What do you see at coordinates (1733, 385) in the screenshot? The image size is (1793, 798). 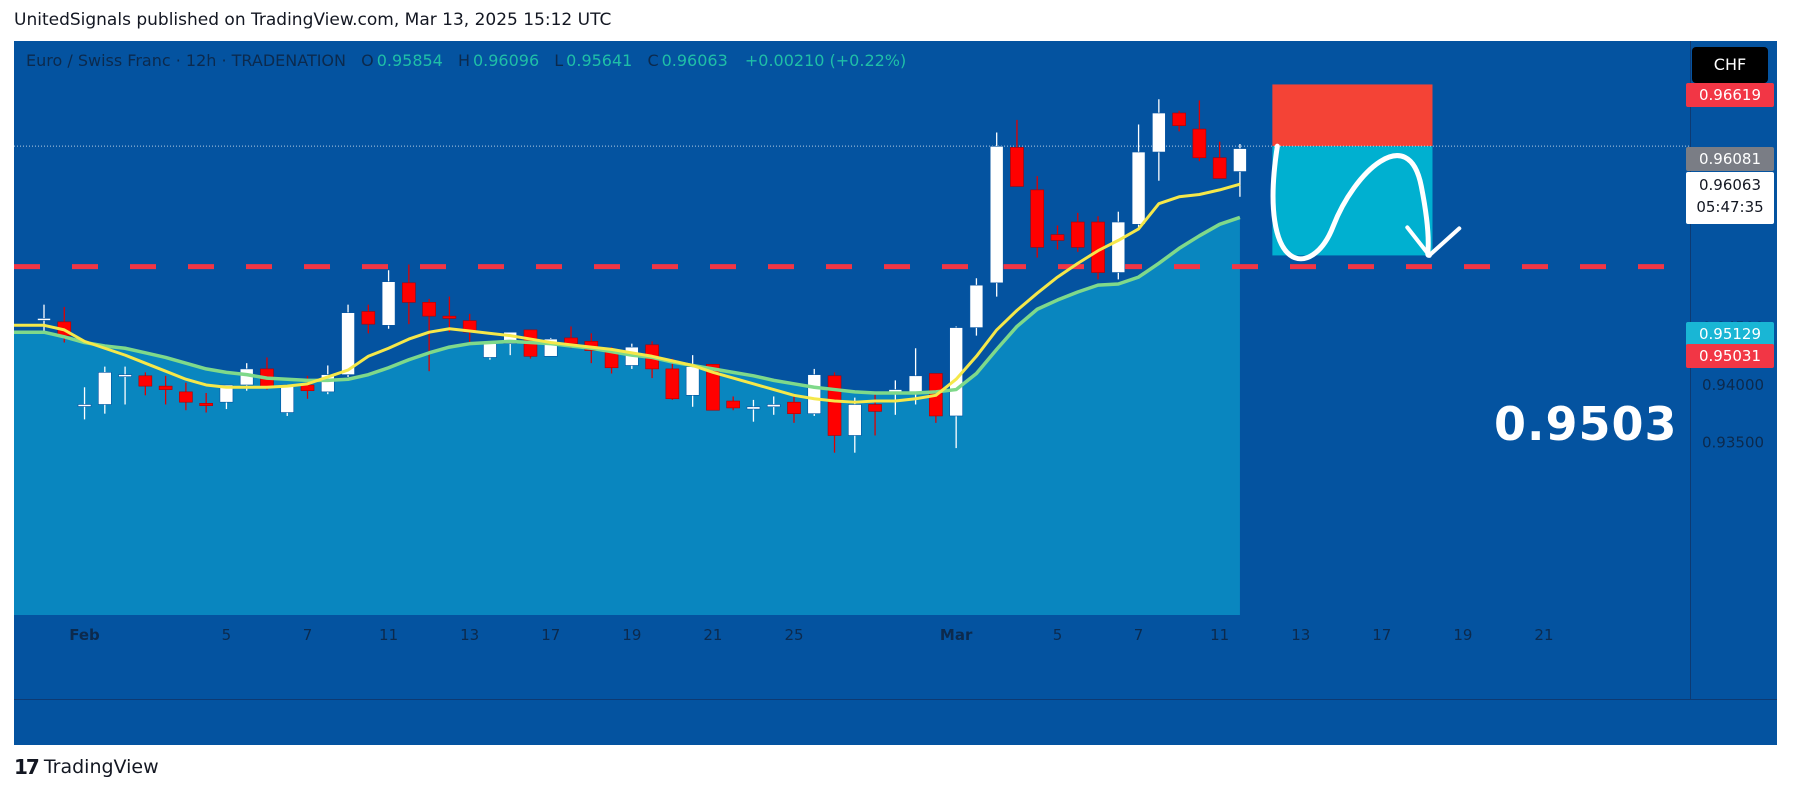 I see `y-tick-label: 0.94000` at bounding box center [1733, 385].